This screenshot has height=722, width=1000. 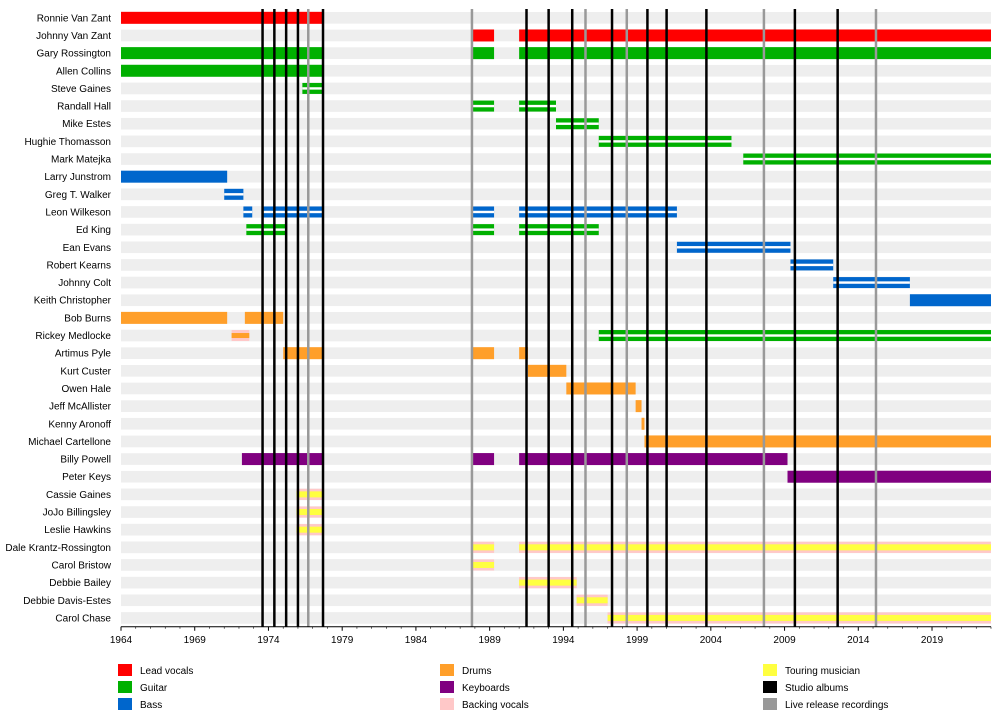 What do you see at coordinates (268, 640) in the screenshot?
I see `x-tick-label: 1974` at bounding box center [268, 640].